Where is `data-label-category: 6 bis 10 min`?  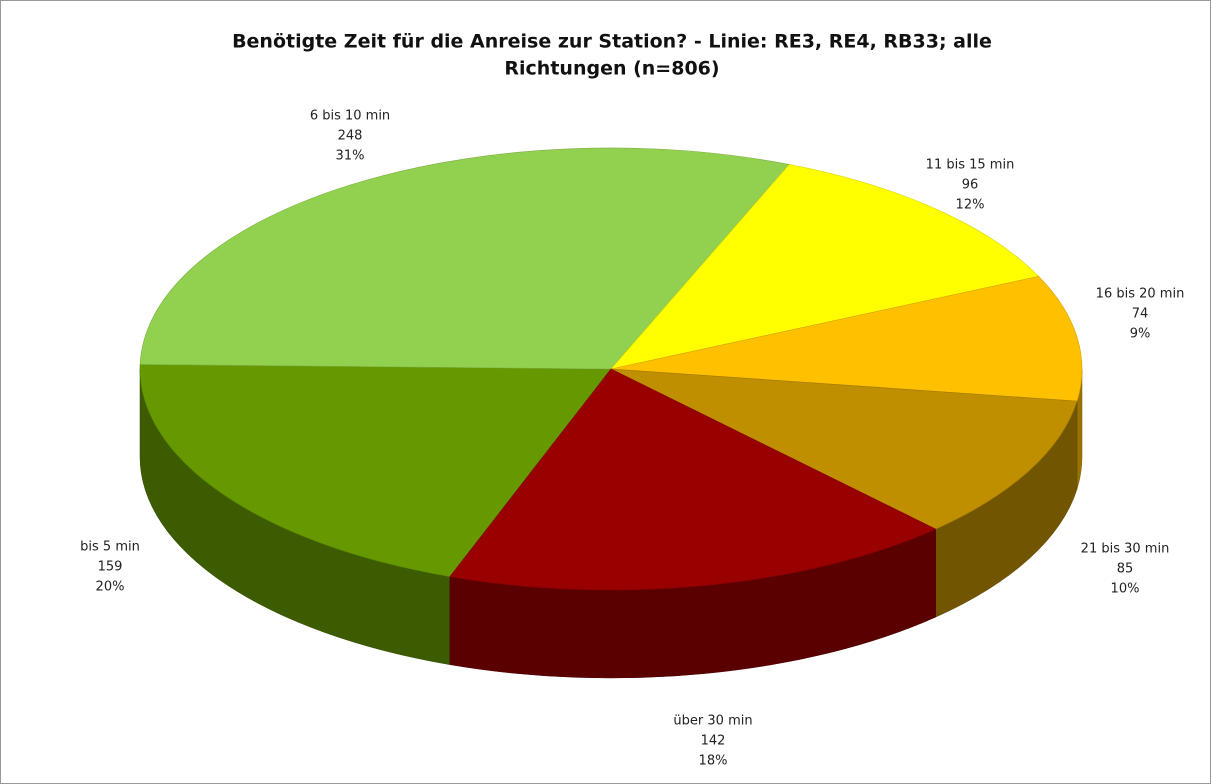 data-label-category: 6 bis 10 min is located at coordinates (350, 116).